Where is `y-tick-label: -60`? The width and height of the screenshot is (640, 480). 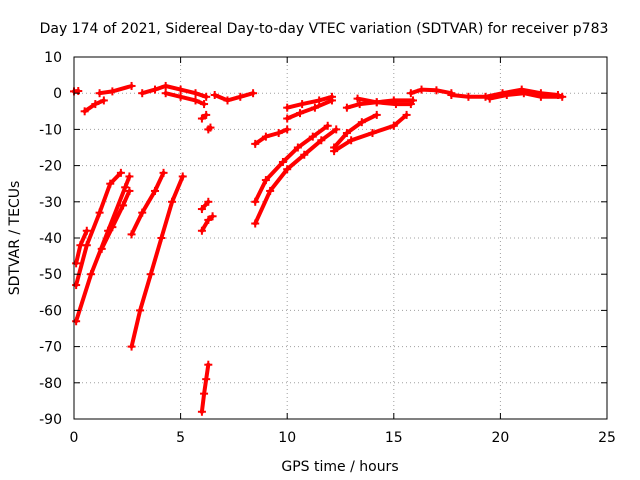 y-tick-label: -60 is located at coordinates (50, 311).